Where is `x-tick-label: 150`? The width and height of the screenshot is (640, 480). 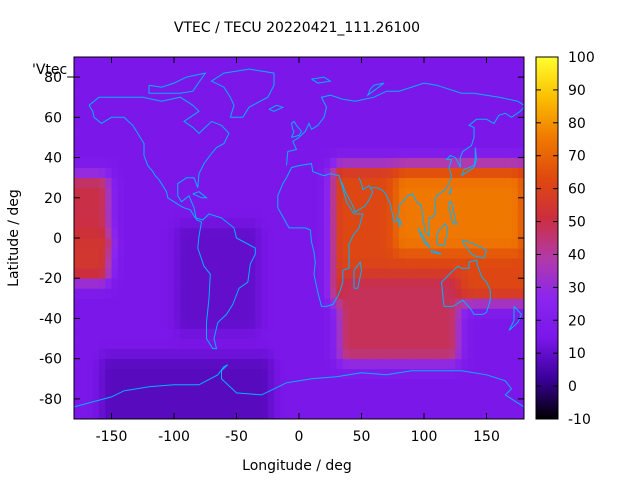 x-tick-label: 150 is located at coordinates (486, 437).